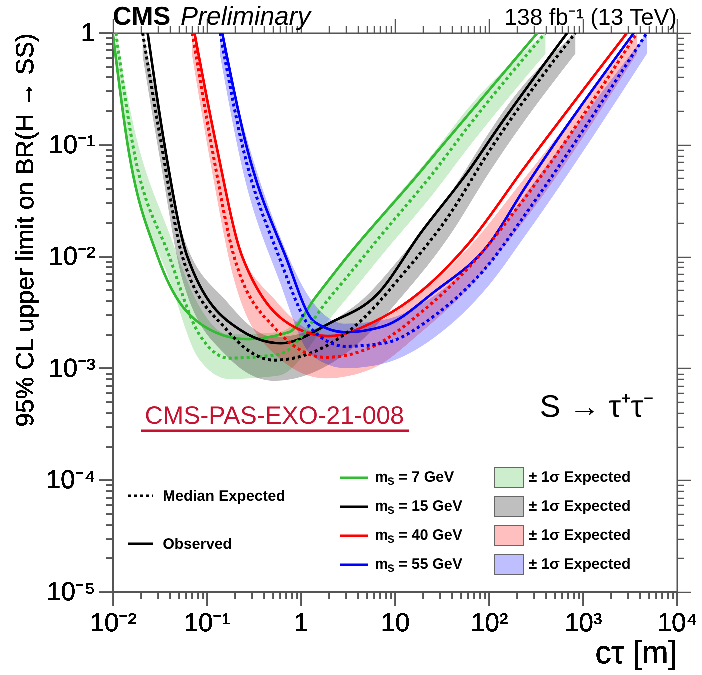 This screenshot has width=702, height=675. I want to click on y-tick-label: 10⁻¹, so click(72, 144).